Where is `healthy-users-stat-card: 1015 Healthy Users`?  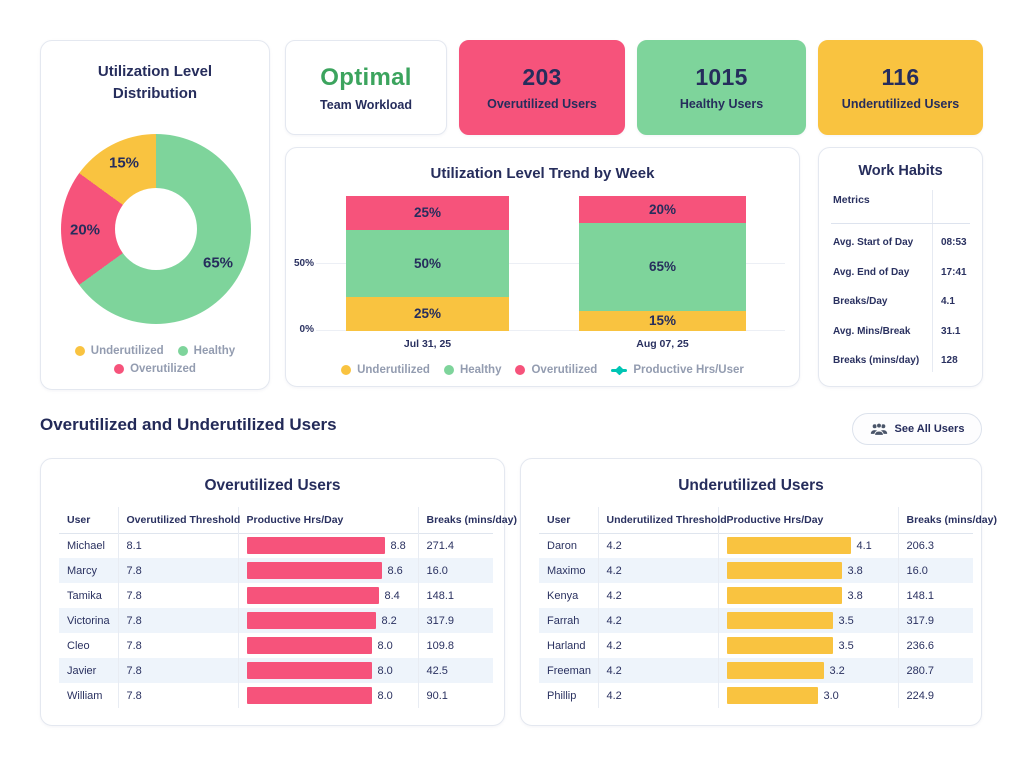
healthy-users-stat-card: 1015 Healthy Users is located at coordinates (721, 87).